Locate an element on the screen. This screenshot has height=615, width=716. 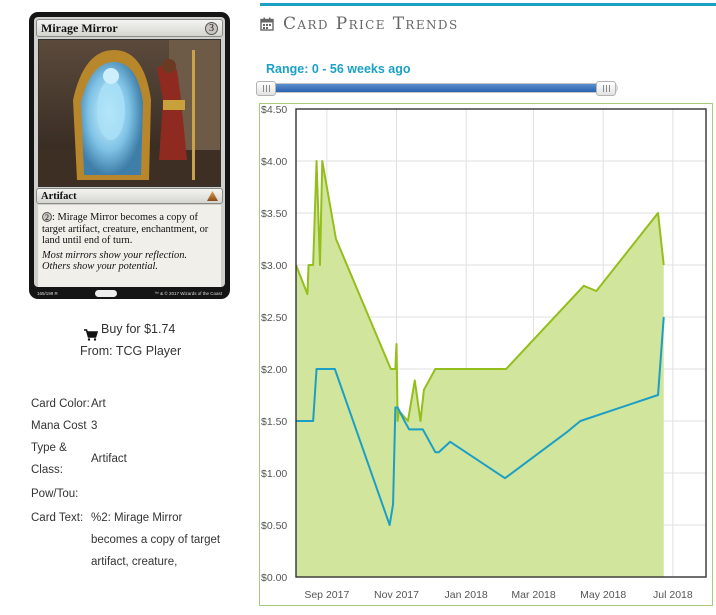
generic-mana-icon: 2 is located at coordinates (47, 217).